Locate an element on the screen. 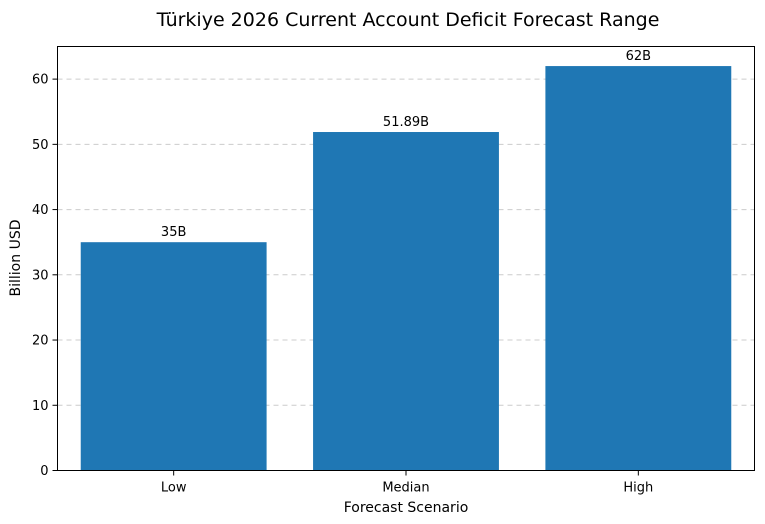  y-tick-label: 30 is located at coordinates (40, 275).